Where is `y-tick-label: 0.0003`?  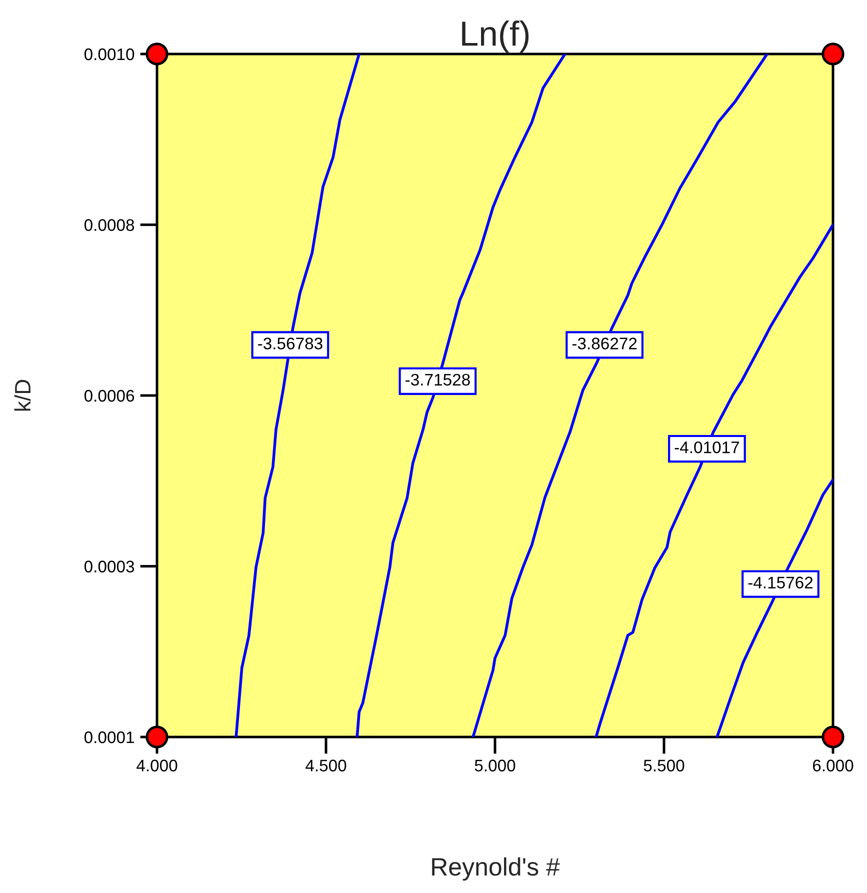
y-tick-label: 0.0003 is located at coordinates (109, 566).